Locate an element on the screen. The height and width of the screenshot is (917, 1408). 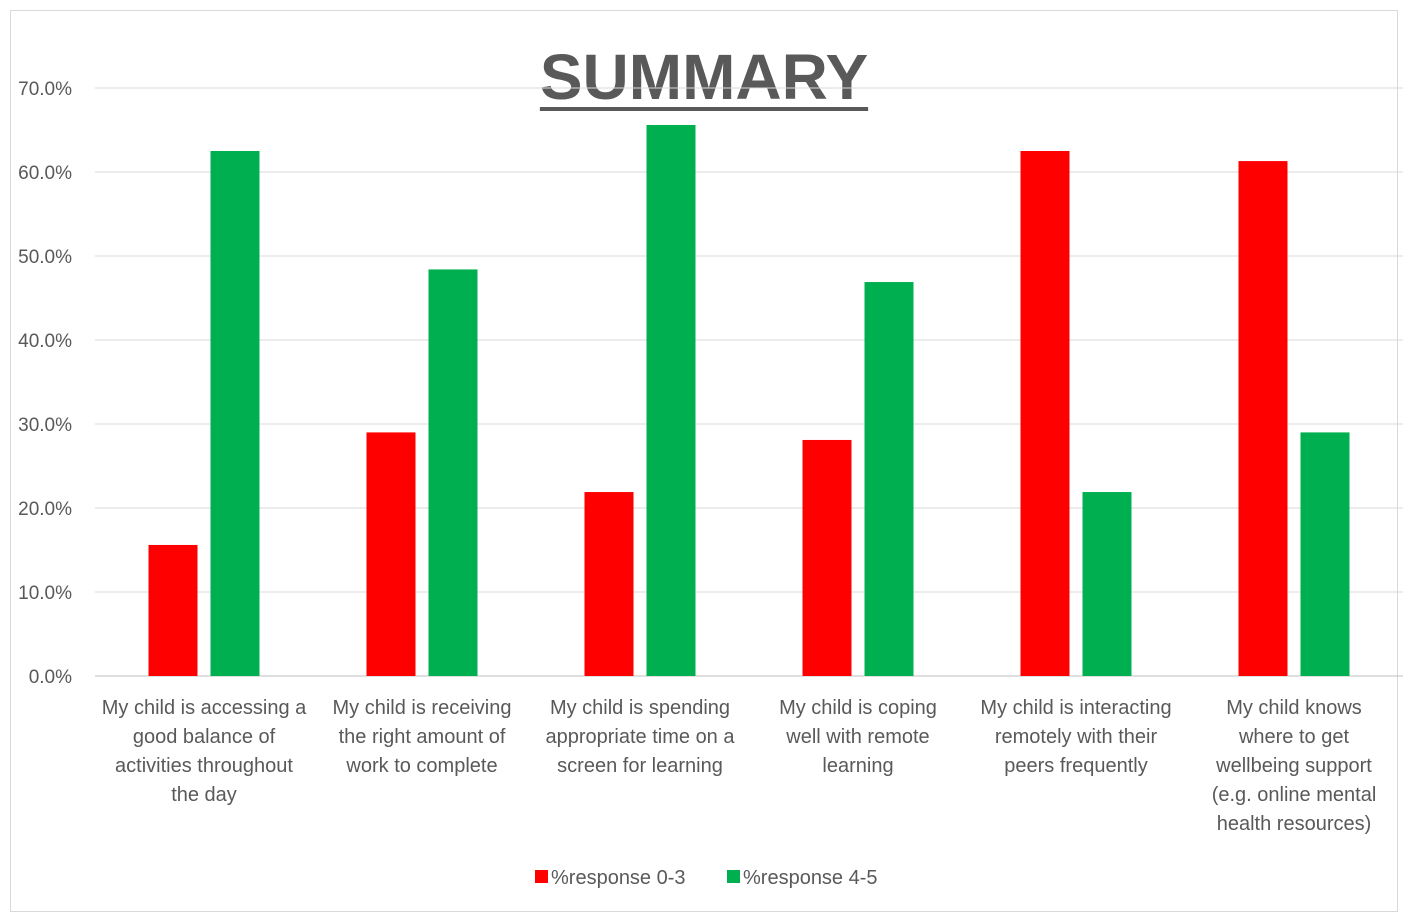
x-category-label-line: well with remote is located at coordinates (857, 737).